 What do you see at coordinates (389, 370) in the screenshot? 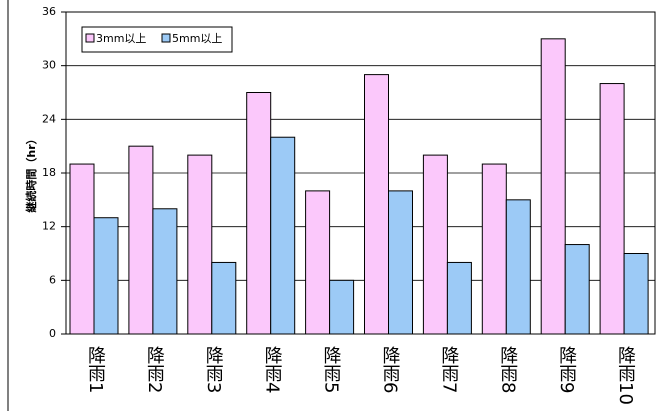
I see `x-tick-label: 降雨6` at bounding box center [389, 370].